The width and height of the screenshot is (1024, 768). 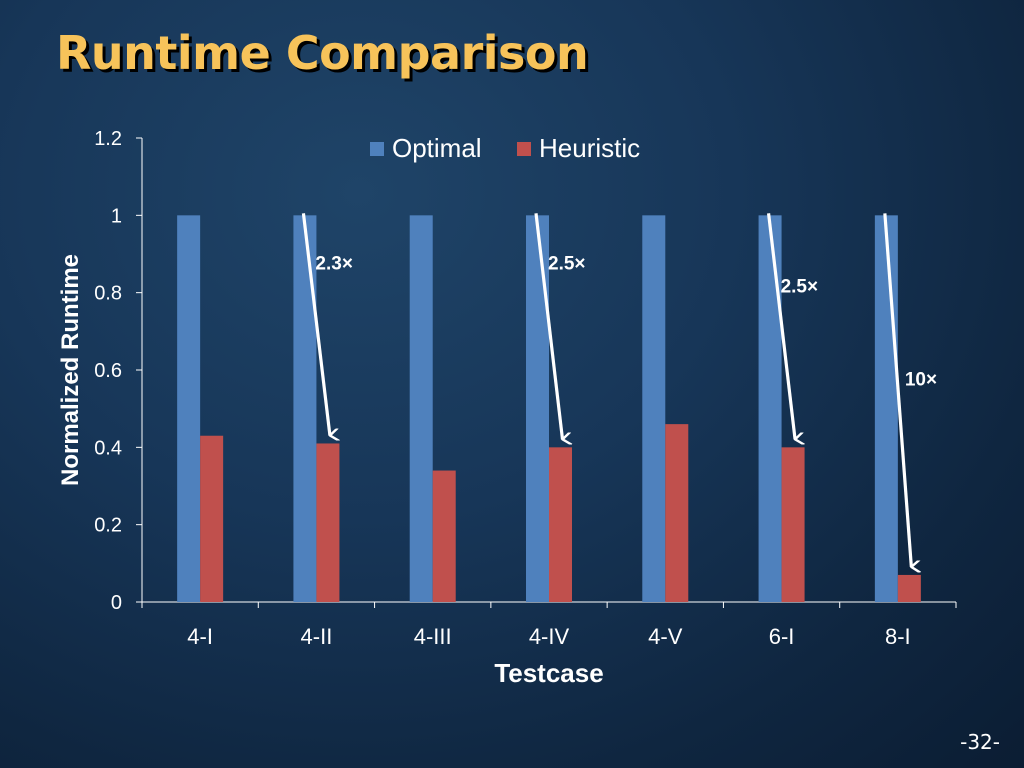 I want to click on slide-title: Runtime Comparison, so click(x=322, y=53).